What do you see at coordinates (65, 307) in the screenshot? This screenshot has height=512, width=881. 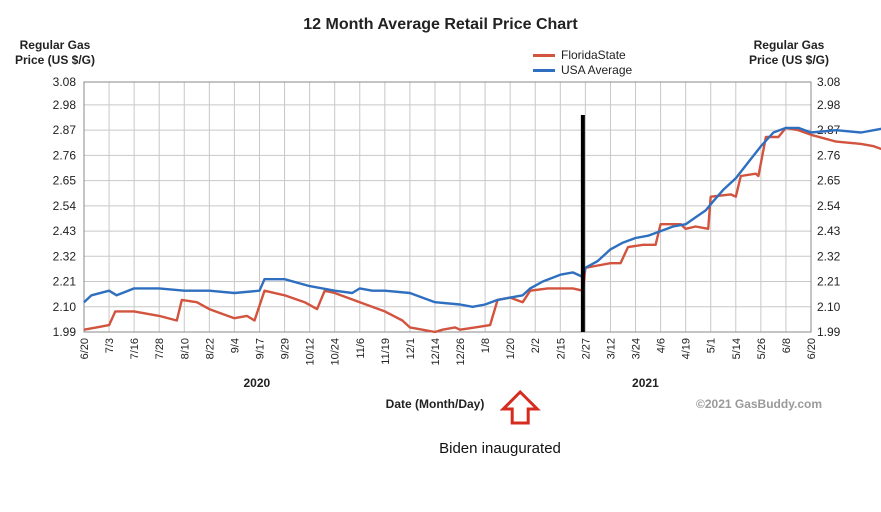 I see `y-tick-label-left: 2.10` at bounding box center [65, 307].